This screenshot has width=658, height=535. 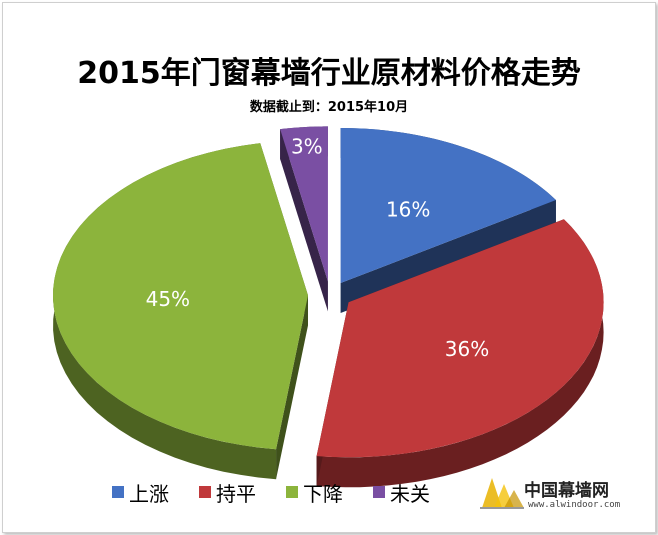 I want to click on data-label-rise: 16%, so click(x=408, y=209).